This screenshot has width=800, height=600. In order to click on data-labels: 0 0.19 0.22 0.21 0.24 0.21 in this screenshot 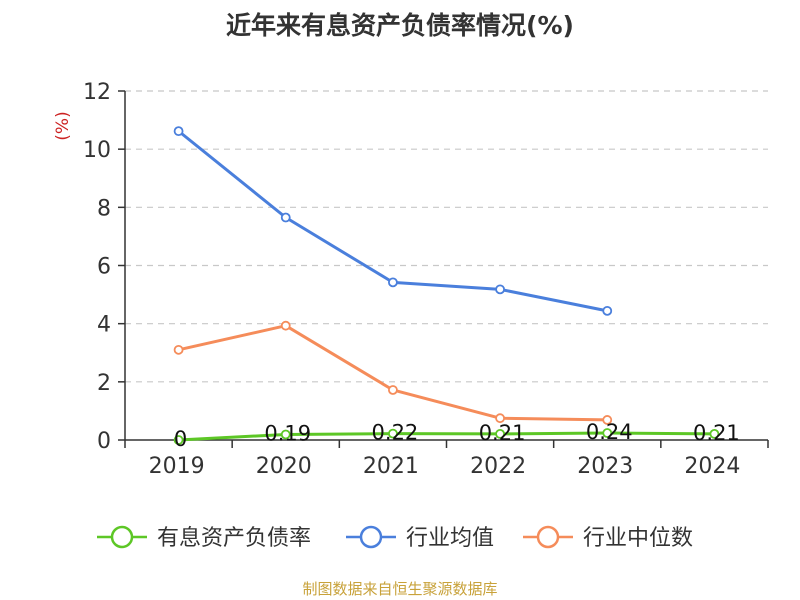, I will do `click(457, 435)`.